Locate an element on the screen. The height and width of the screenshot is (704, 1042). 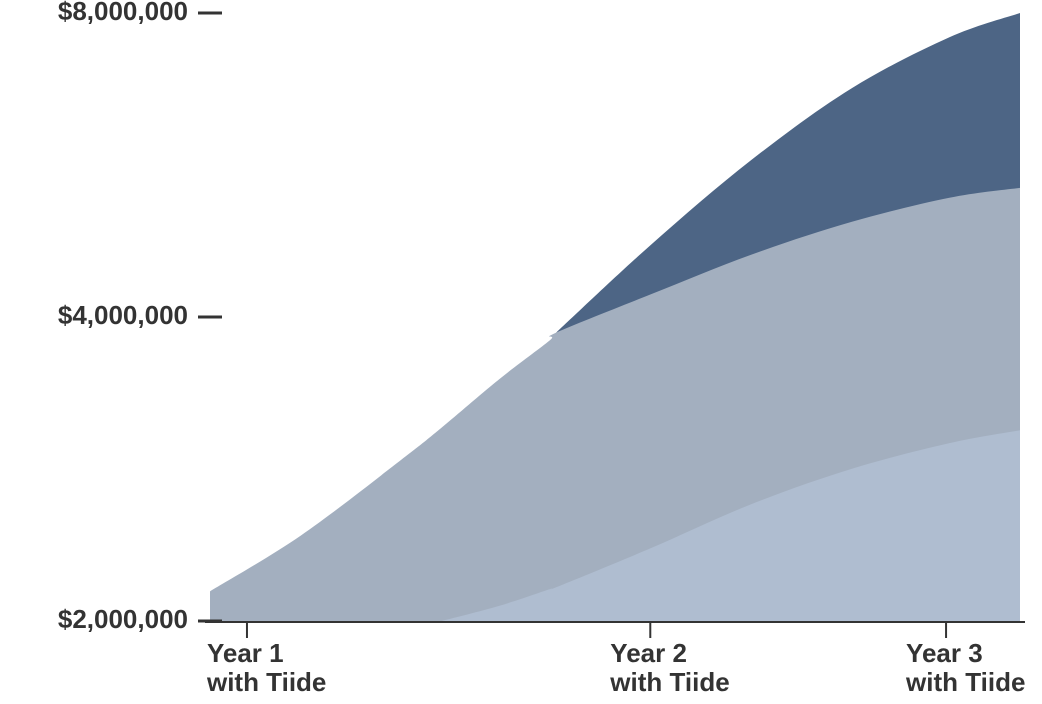
x-tick-label: Year 3 with Tiide is located at coordinates (965, 667).